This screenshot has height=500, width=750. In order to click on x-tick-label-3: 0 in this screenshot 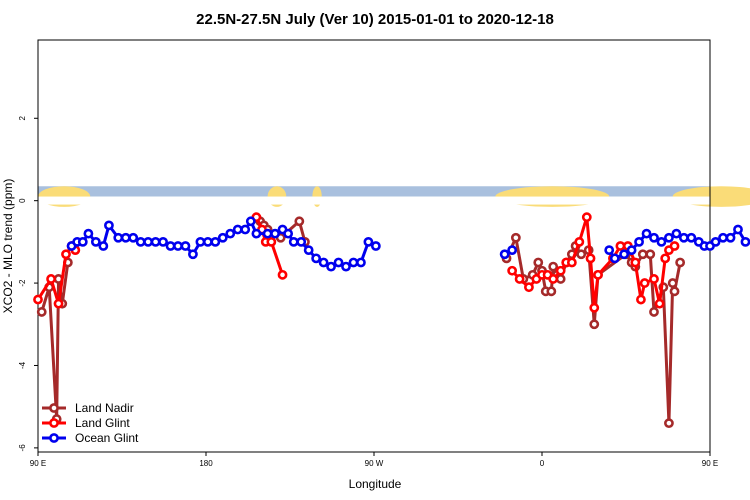, I will do `click(542, 463)`.